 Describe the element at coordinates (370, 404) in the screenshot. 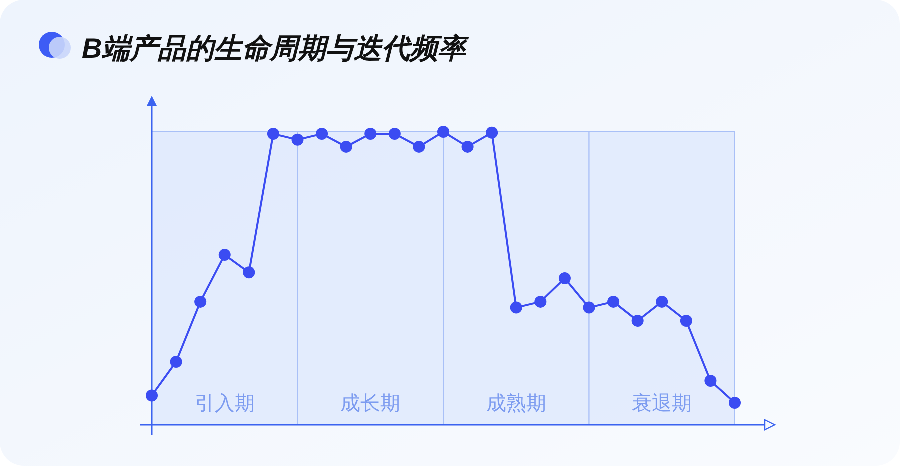

I see `annotation: 成长期` at that location.